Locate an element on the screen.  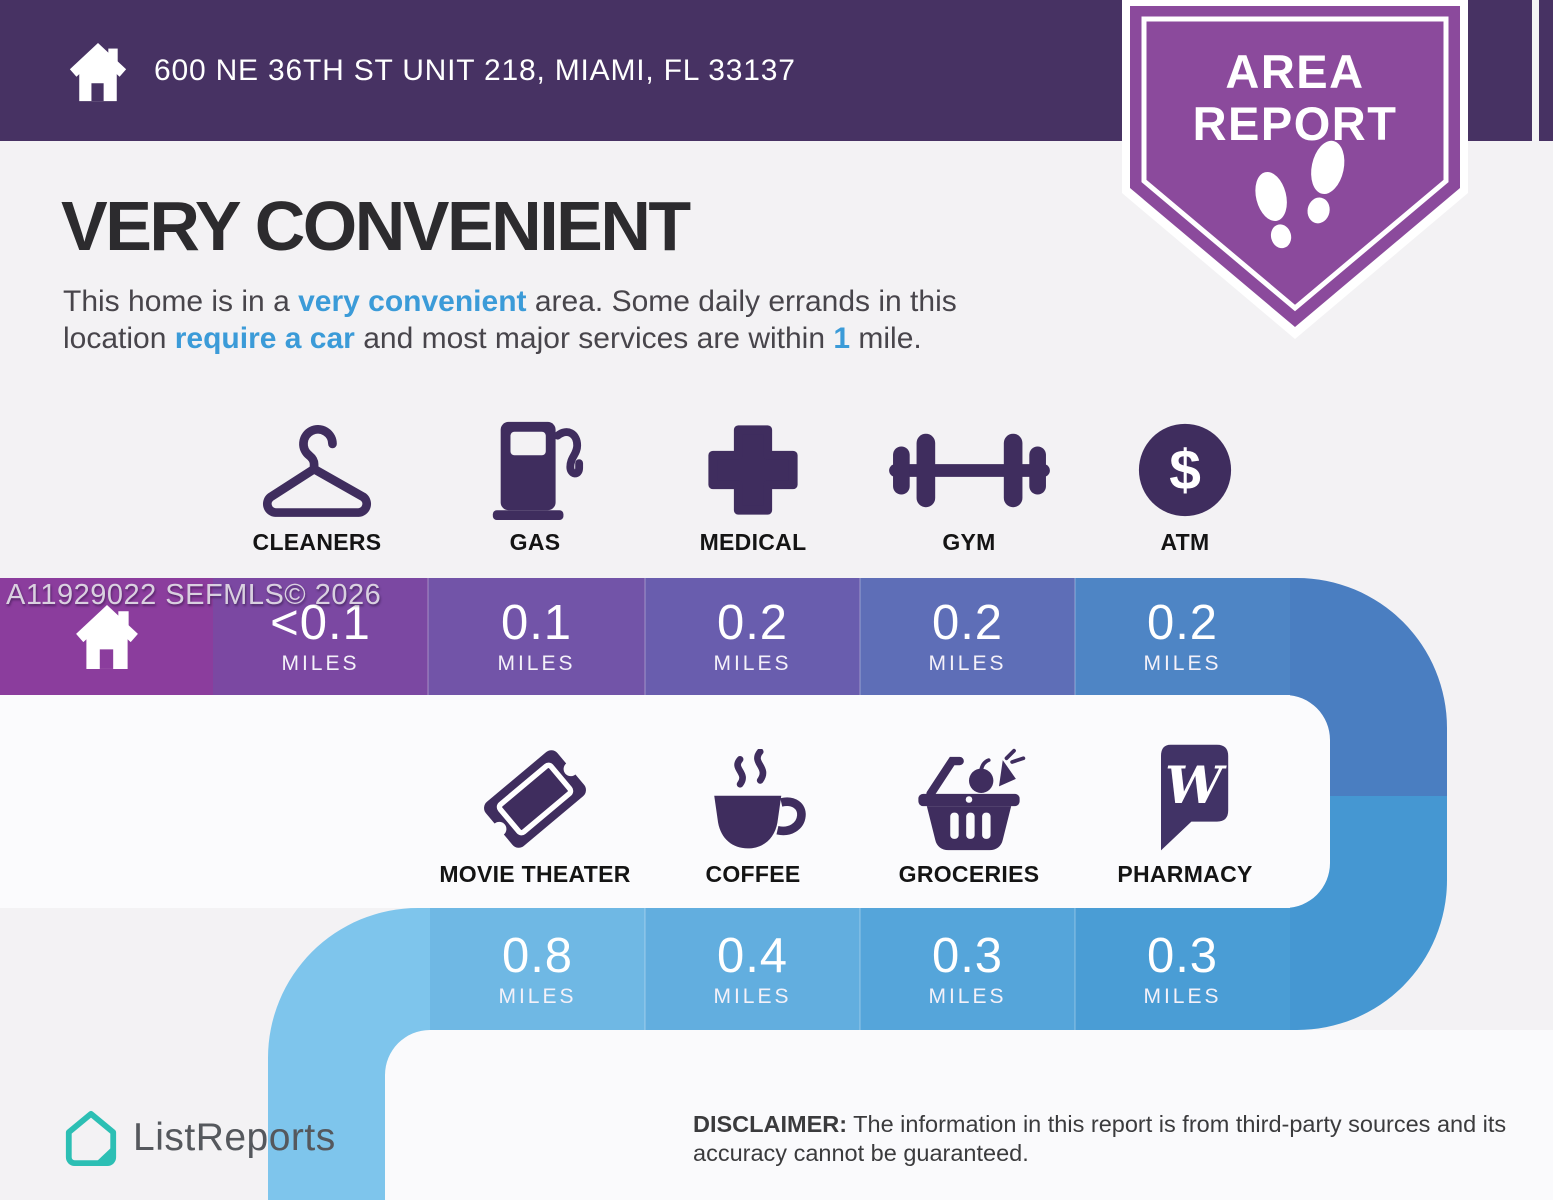
walgreens-w-icon: W is located at coordinates (1195, 797).